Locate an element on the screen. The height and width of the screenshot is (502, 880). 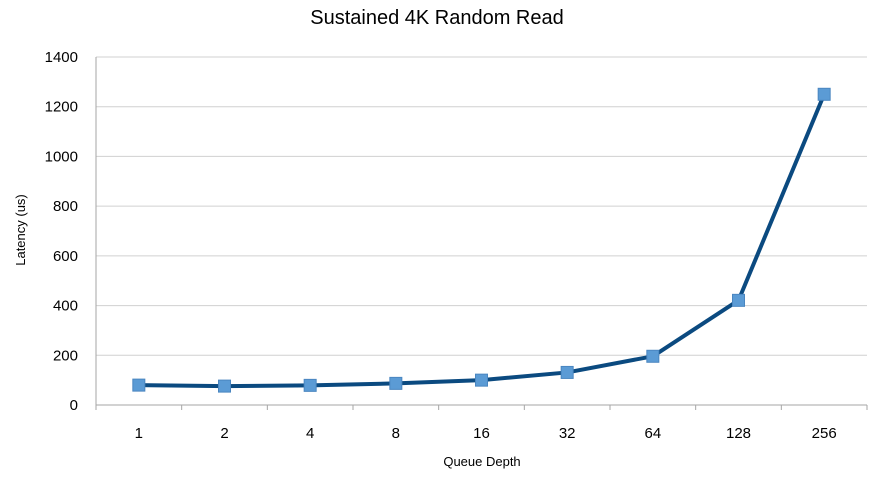
x-tick-label: 2 is located at coordinates (224, 433).